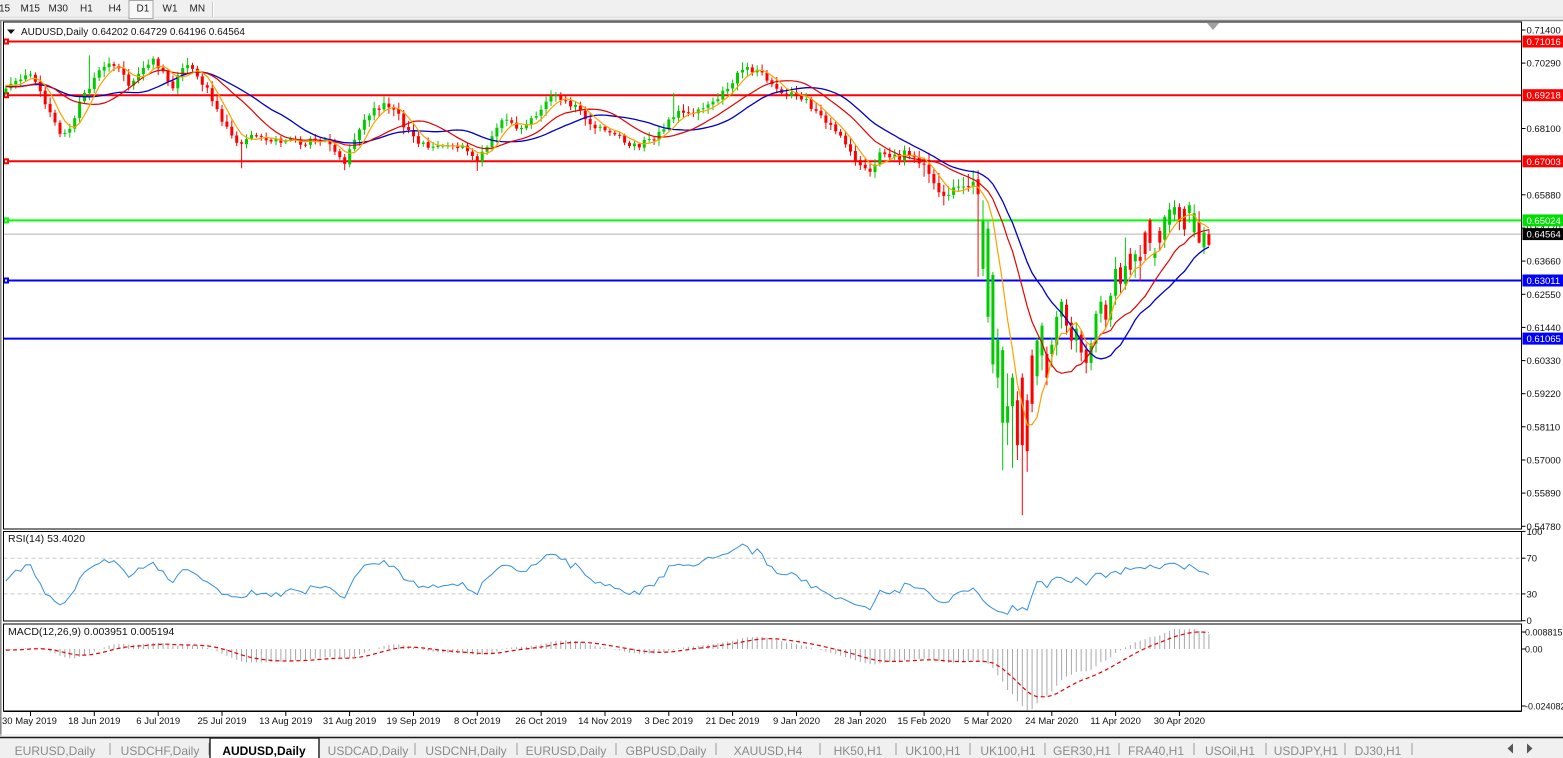 The height and width of the screenshot is (758, 1563). What do you see at coordinates (768, 751) in the screenshot?
I see `svg-text: XAUUSD,H4` at bounding box center [768, 751].